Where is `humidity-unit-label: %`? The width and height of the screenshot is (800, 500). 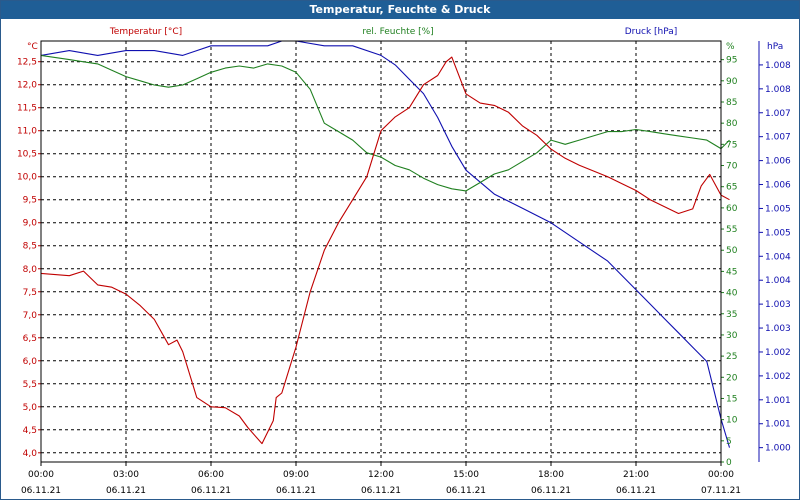 humidity-unit-label: % is located at coordinates (730, 47).